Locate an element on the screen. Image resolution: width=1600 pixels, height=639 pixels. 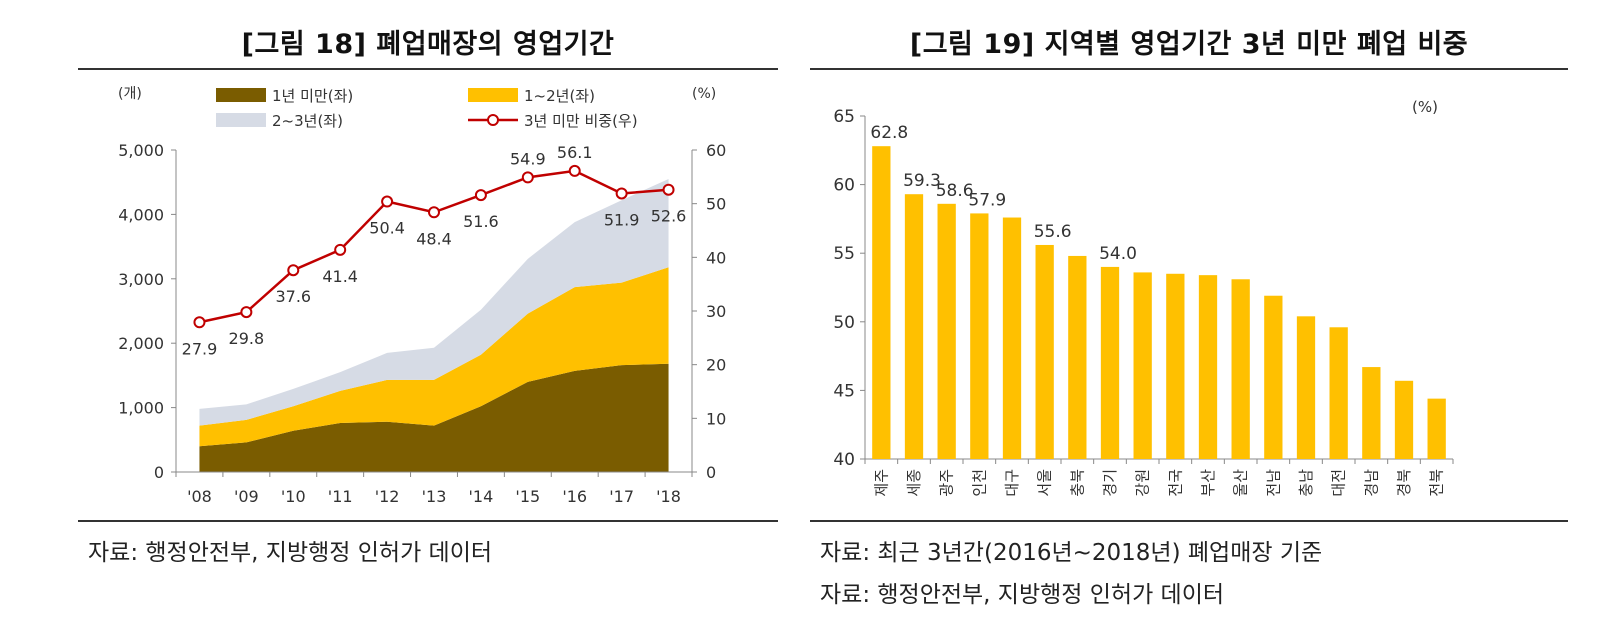
line-data-label: 54.9 is located at coordinates (528, 158).